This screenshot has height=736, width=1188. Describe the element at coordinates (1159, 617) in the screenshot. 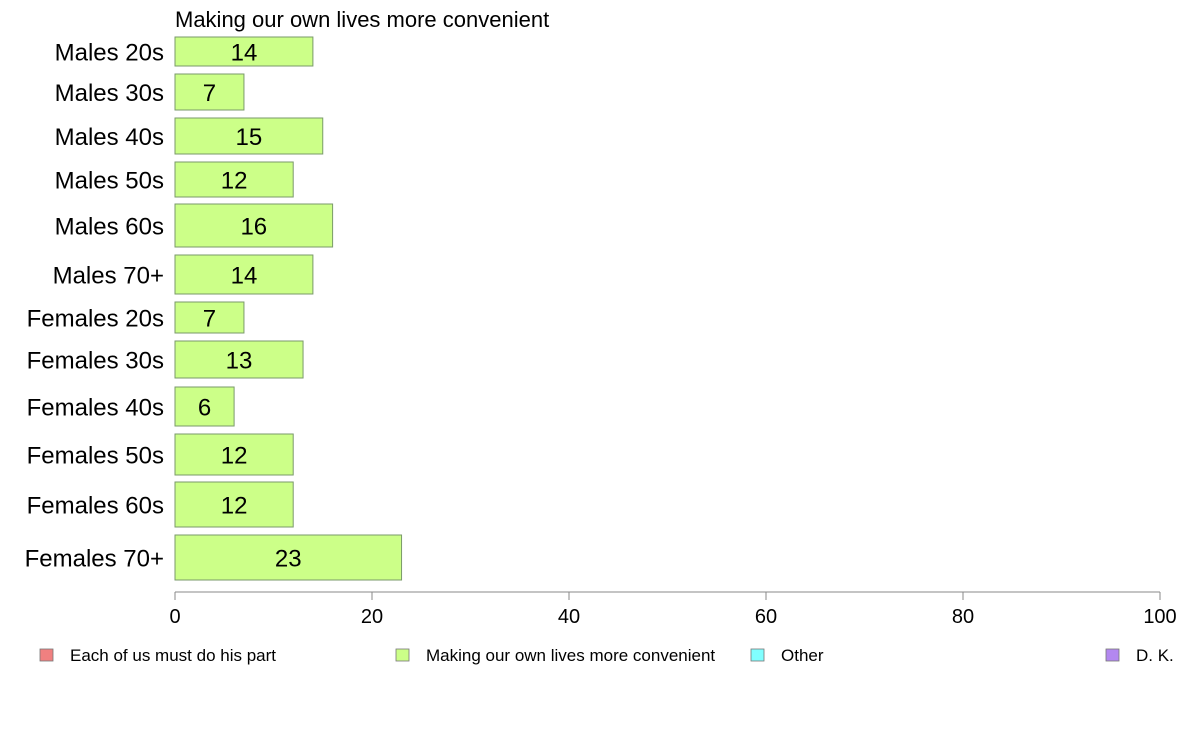

I see `x-tick-label: 100` at that location.